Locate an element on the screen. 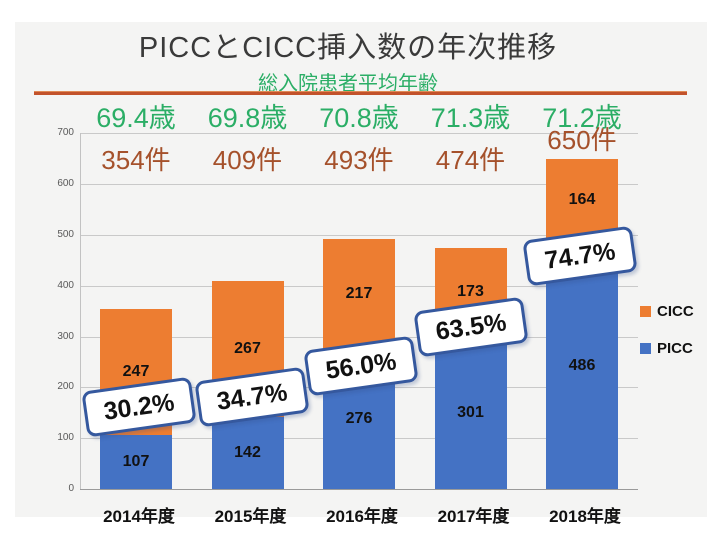 This screenshot has height=540, width=720. picc-value-label: 107 is located at coordinates (136, 461).